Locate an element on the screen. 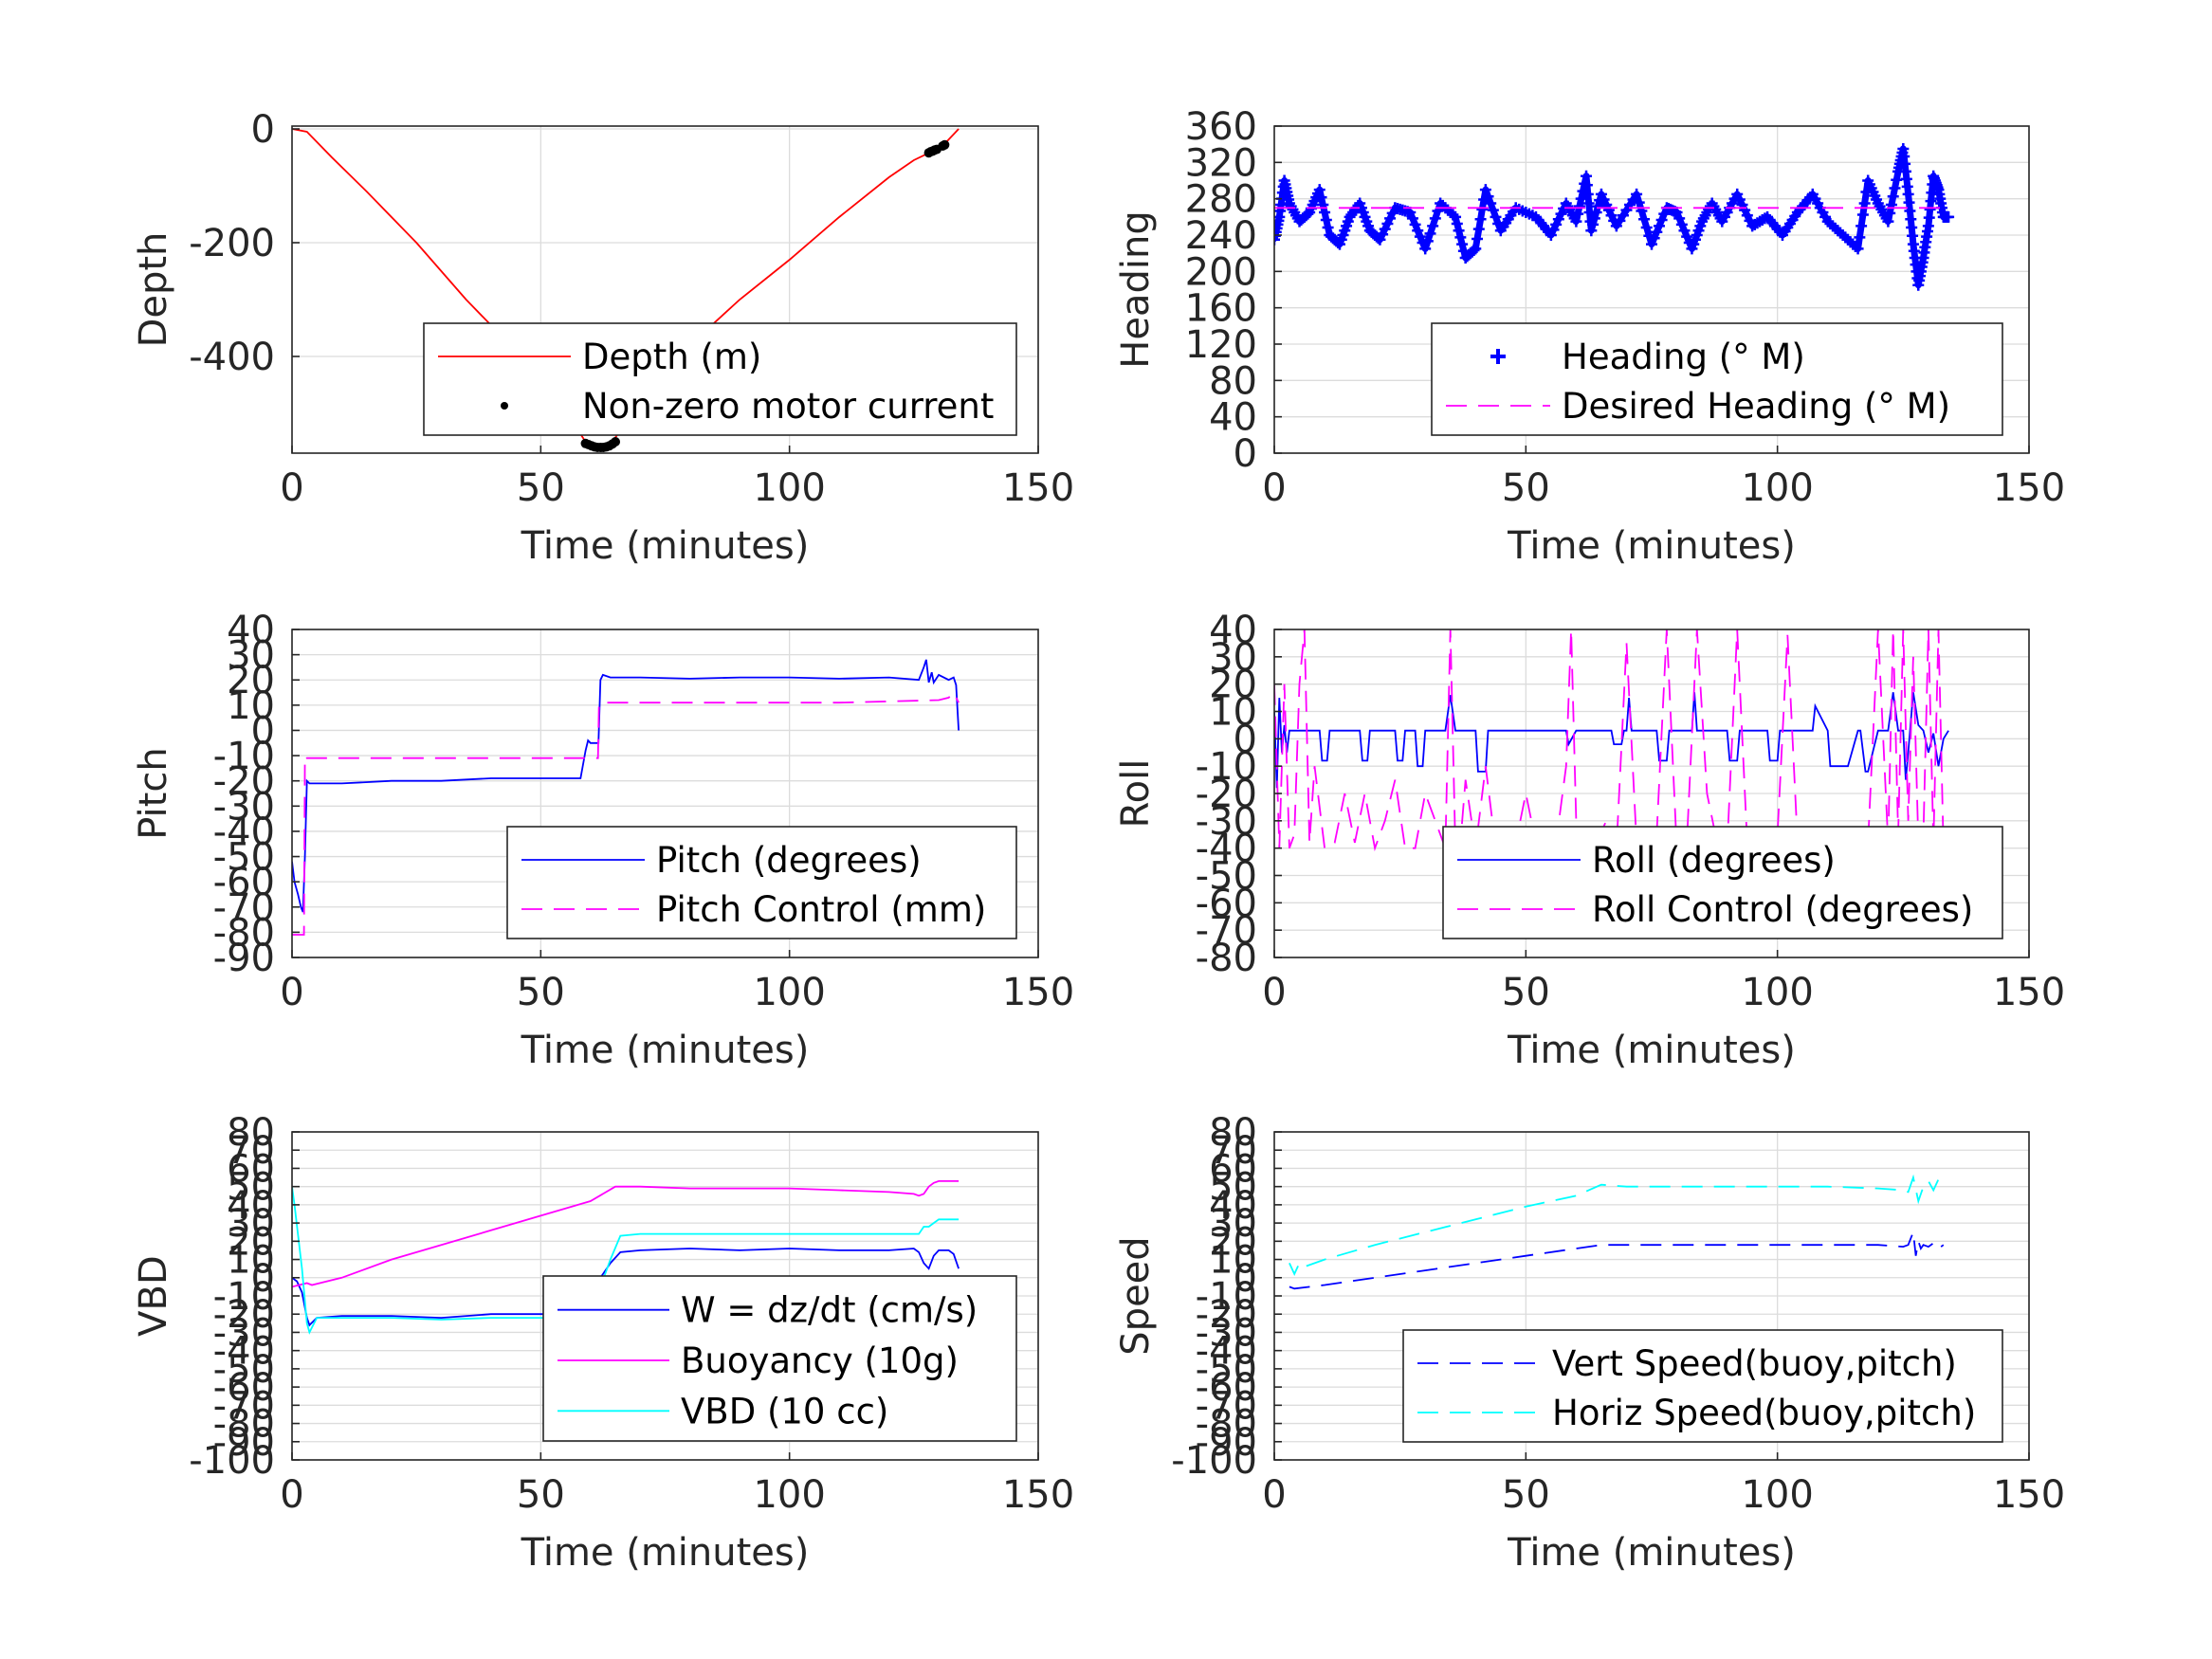  y-tick-label: 160 is located at coordinates (1221, 309).